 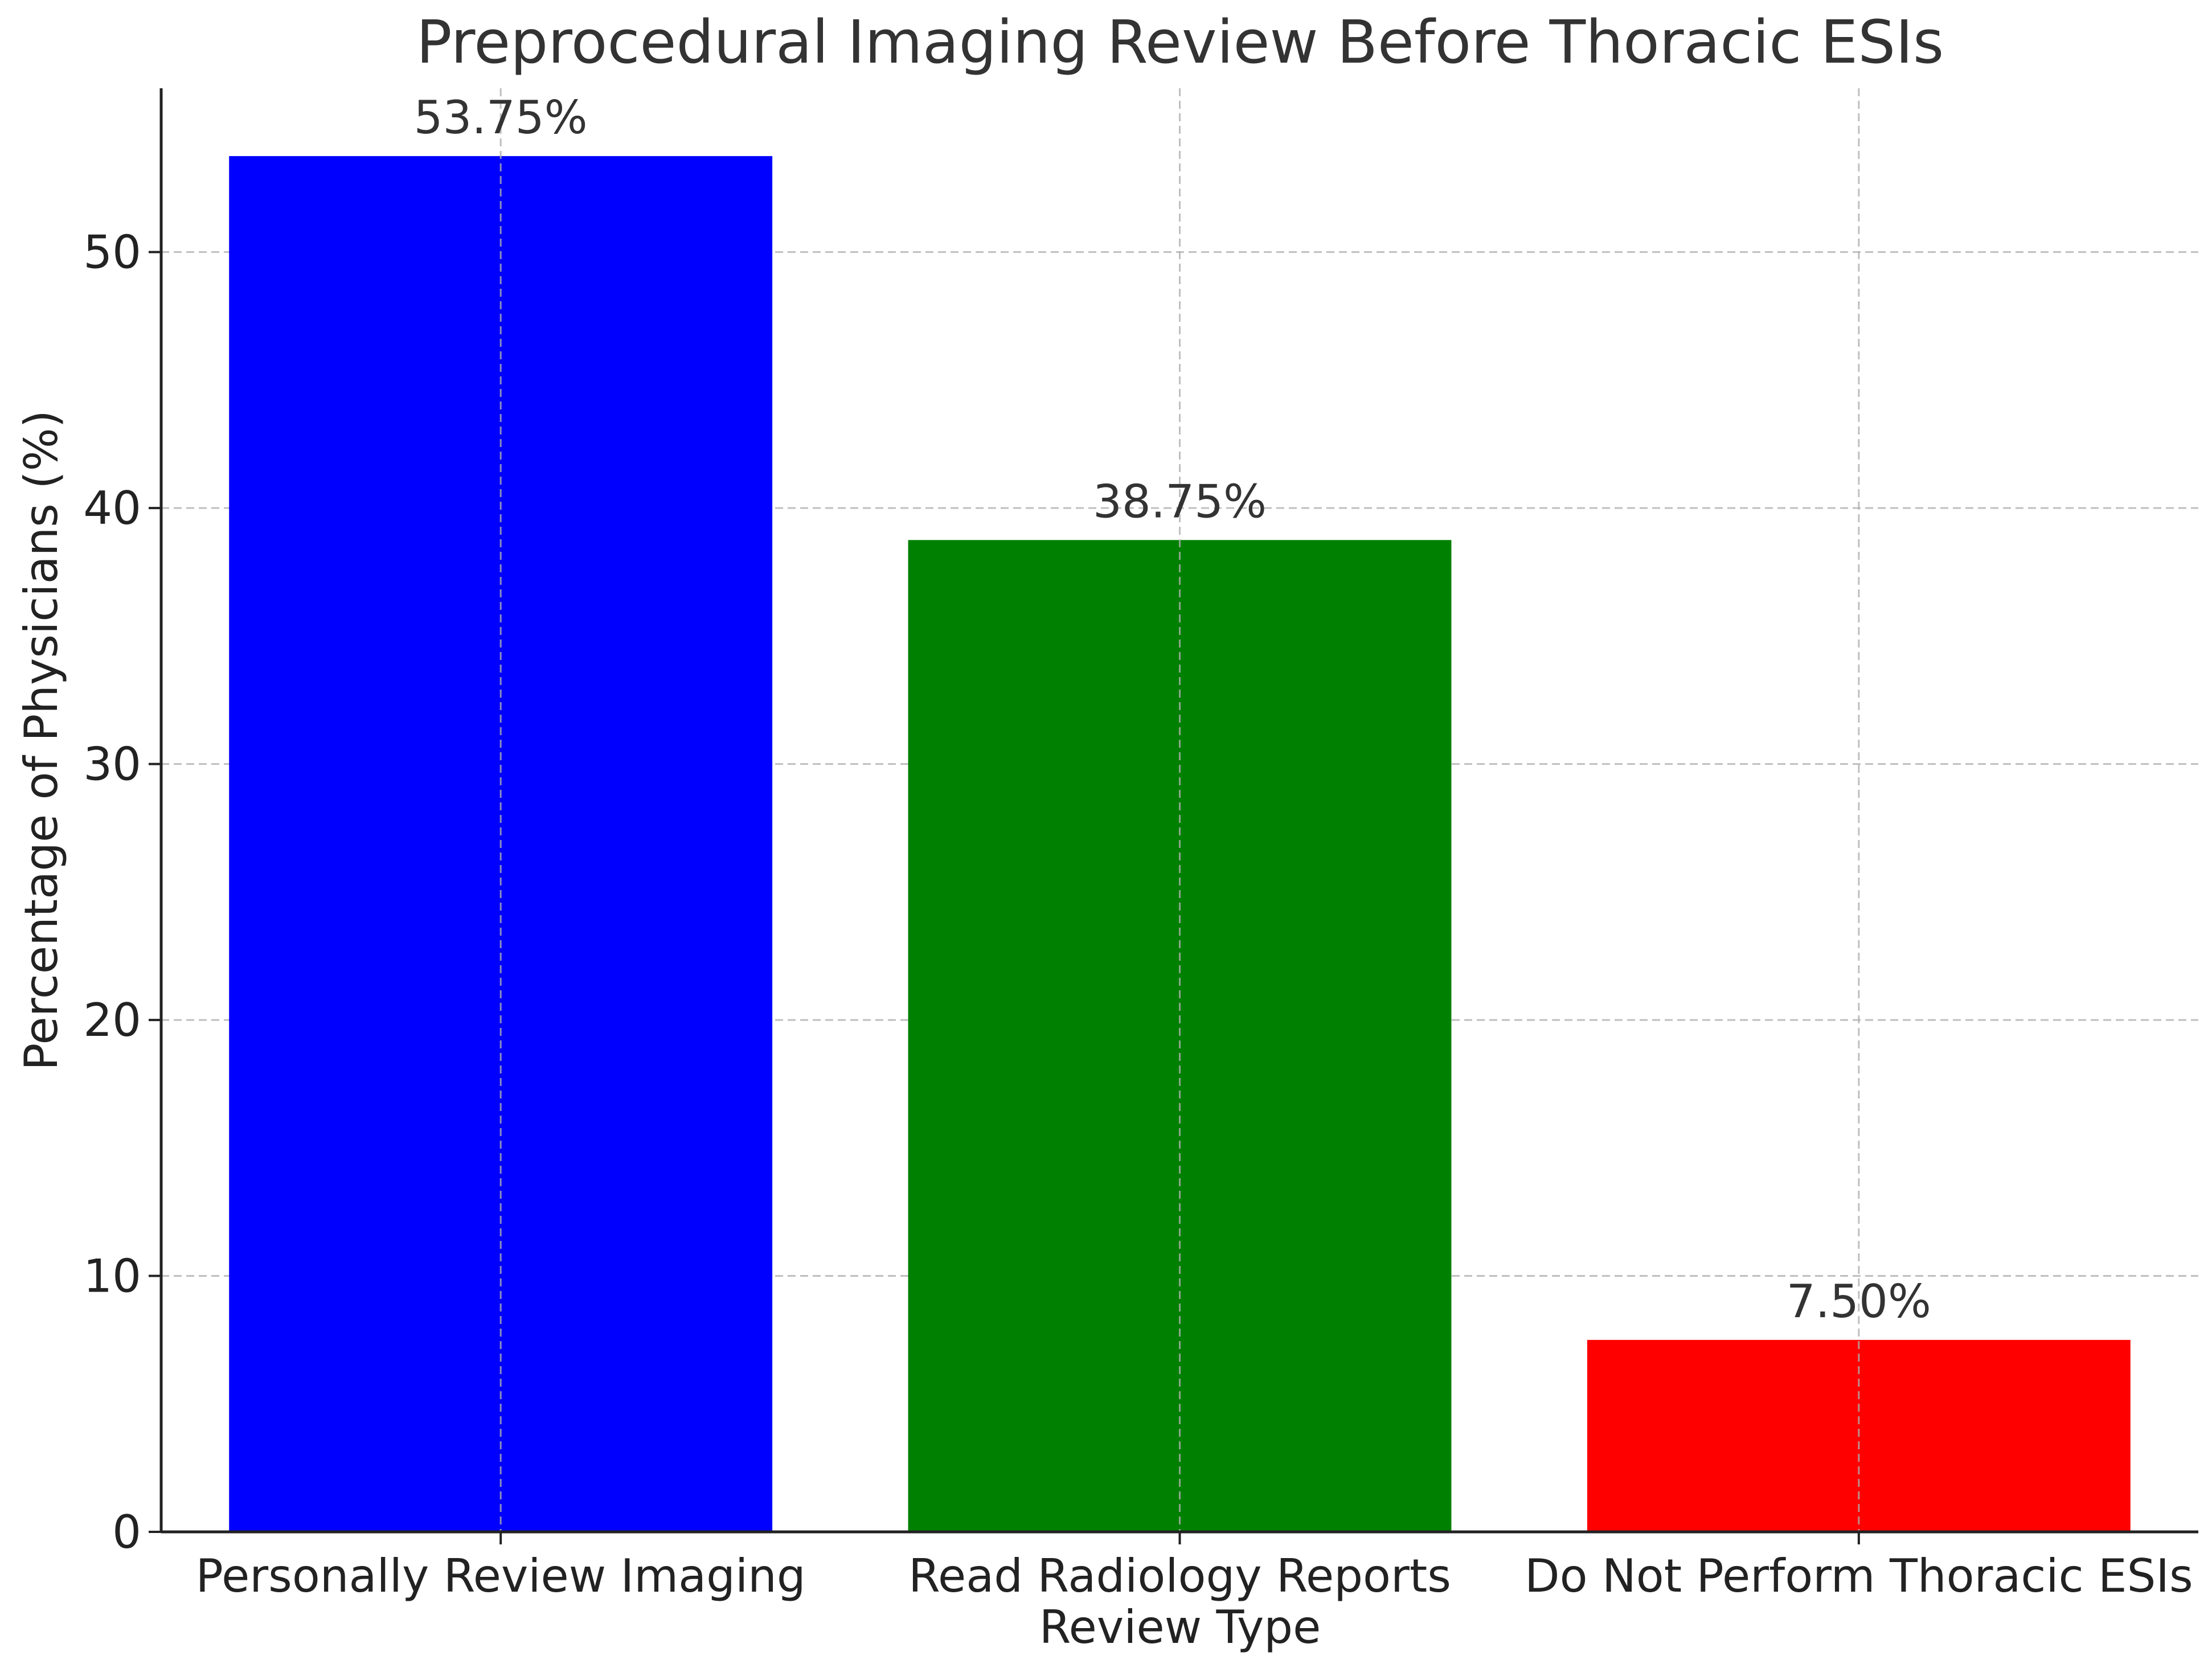 What do you see at coordinates (126, 1533) in the screenshot?
I see `y-tick-label-0: 0` at bounding box center [126, 1533].